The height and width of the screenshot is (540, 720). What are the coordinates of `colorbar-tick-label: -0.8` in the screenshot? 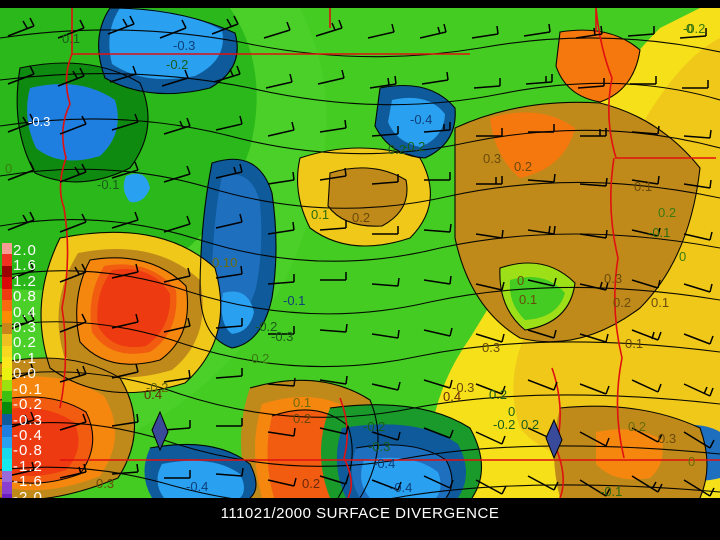 It's located at (28, 451).